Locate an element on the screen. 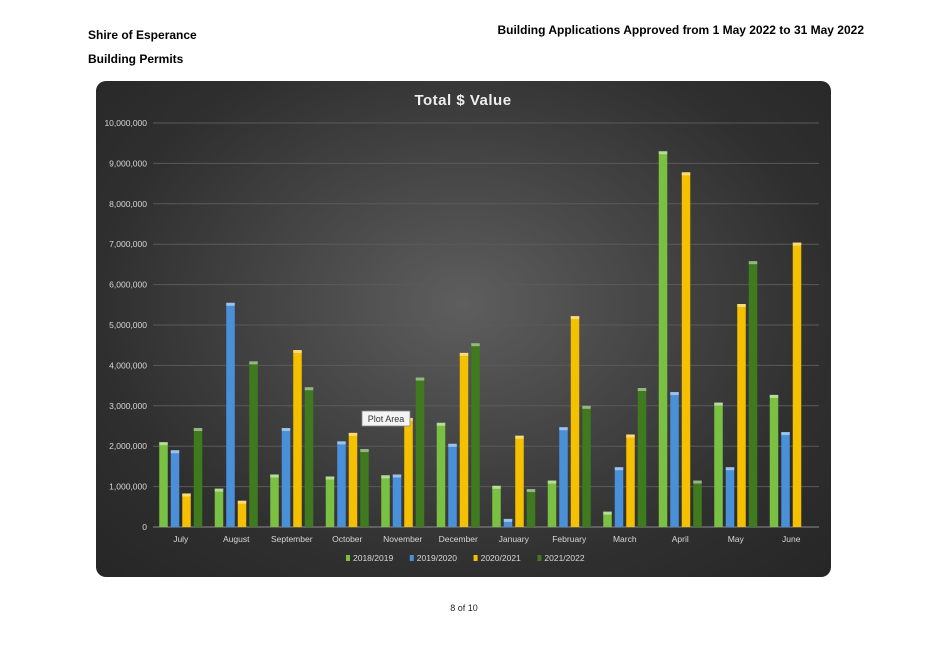  y-tick-label: 9,000,000 is located at coordinates (128, 163).